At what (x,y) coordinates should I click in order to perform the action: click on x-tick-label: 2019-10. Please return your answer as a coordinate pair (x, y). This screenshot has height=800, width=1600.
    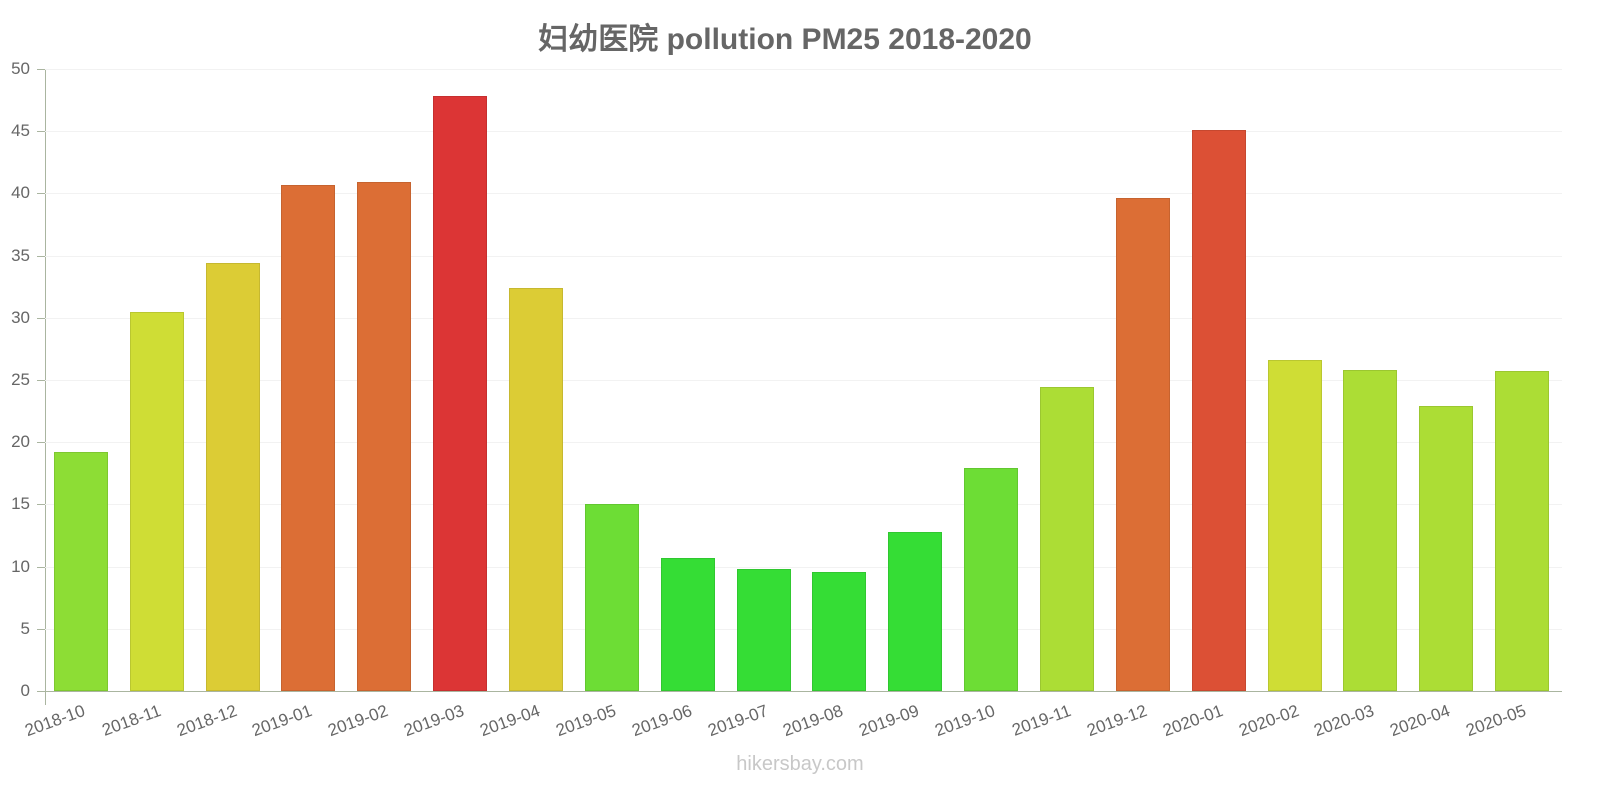
    Looking at the image, I should click on (965, 721).